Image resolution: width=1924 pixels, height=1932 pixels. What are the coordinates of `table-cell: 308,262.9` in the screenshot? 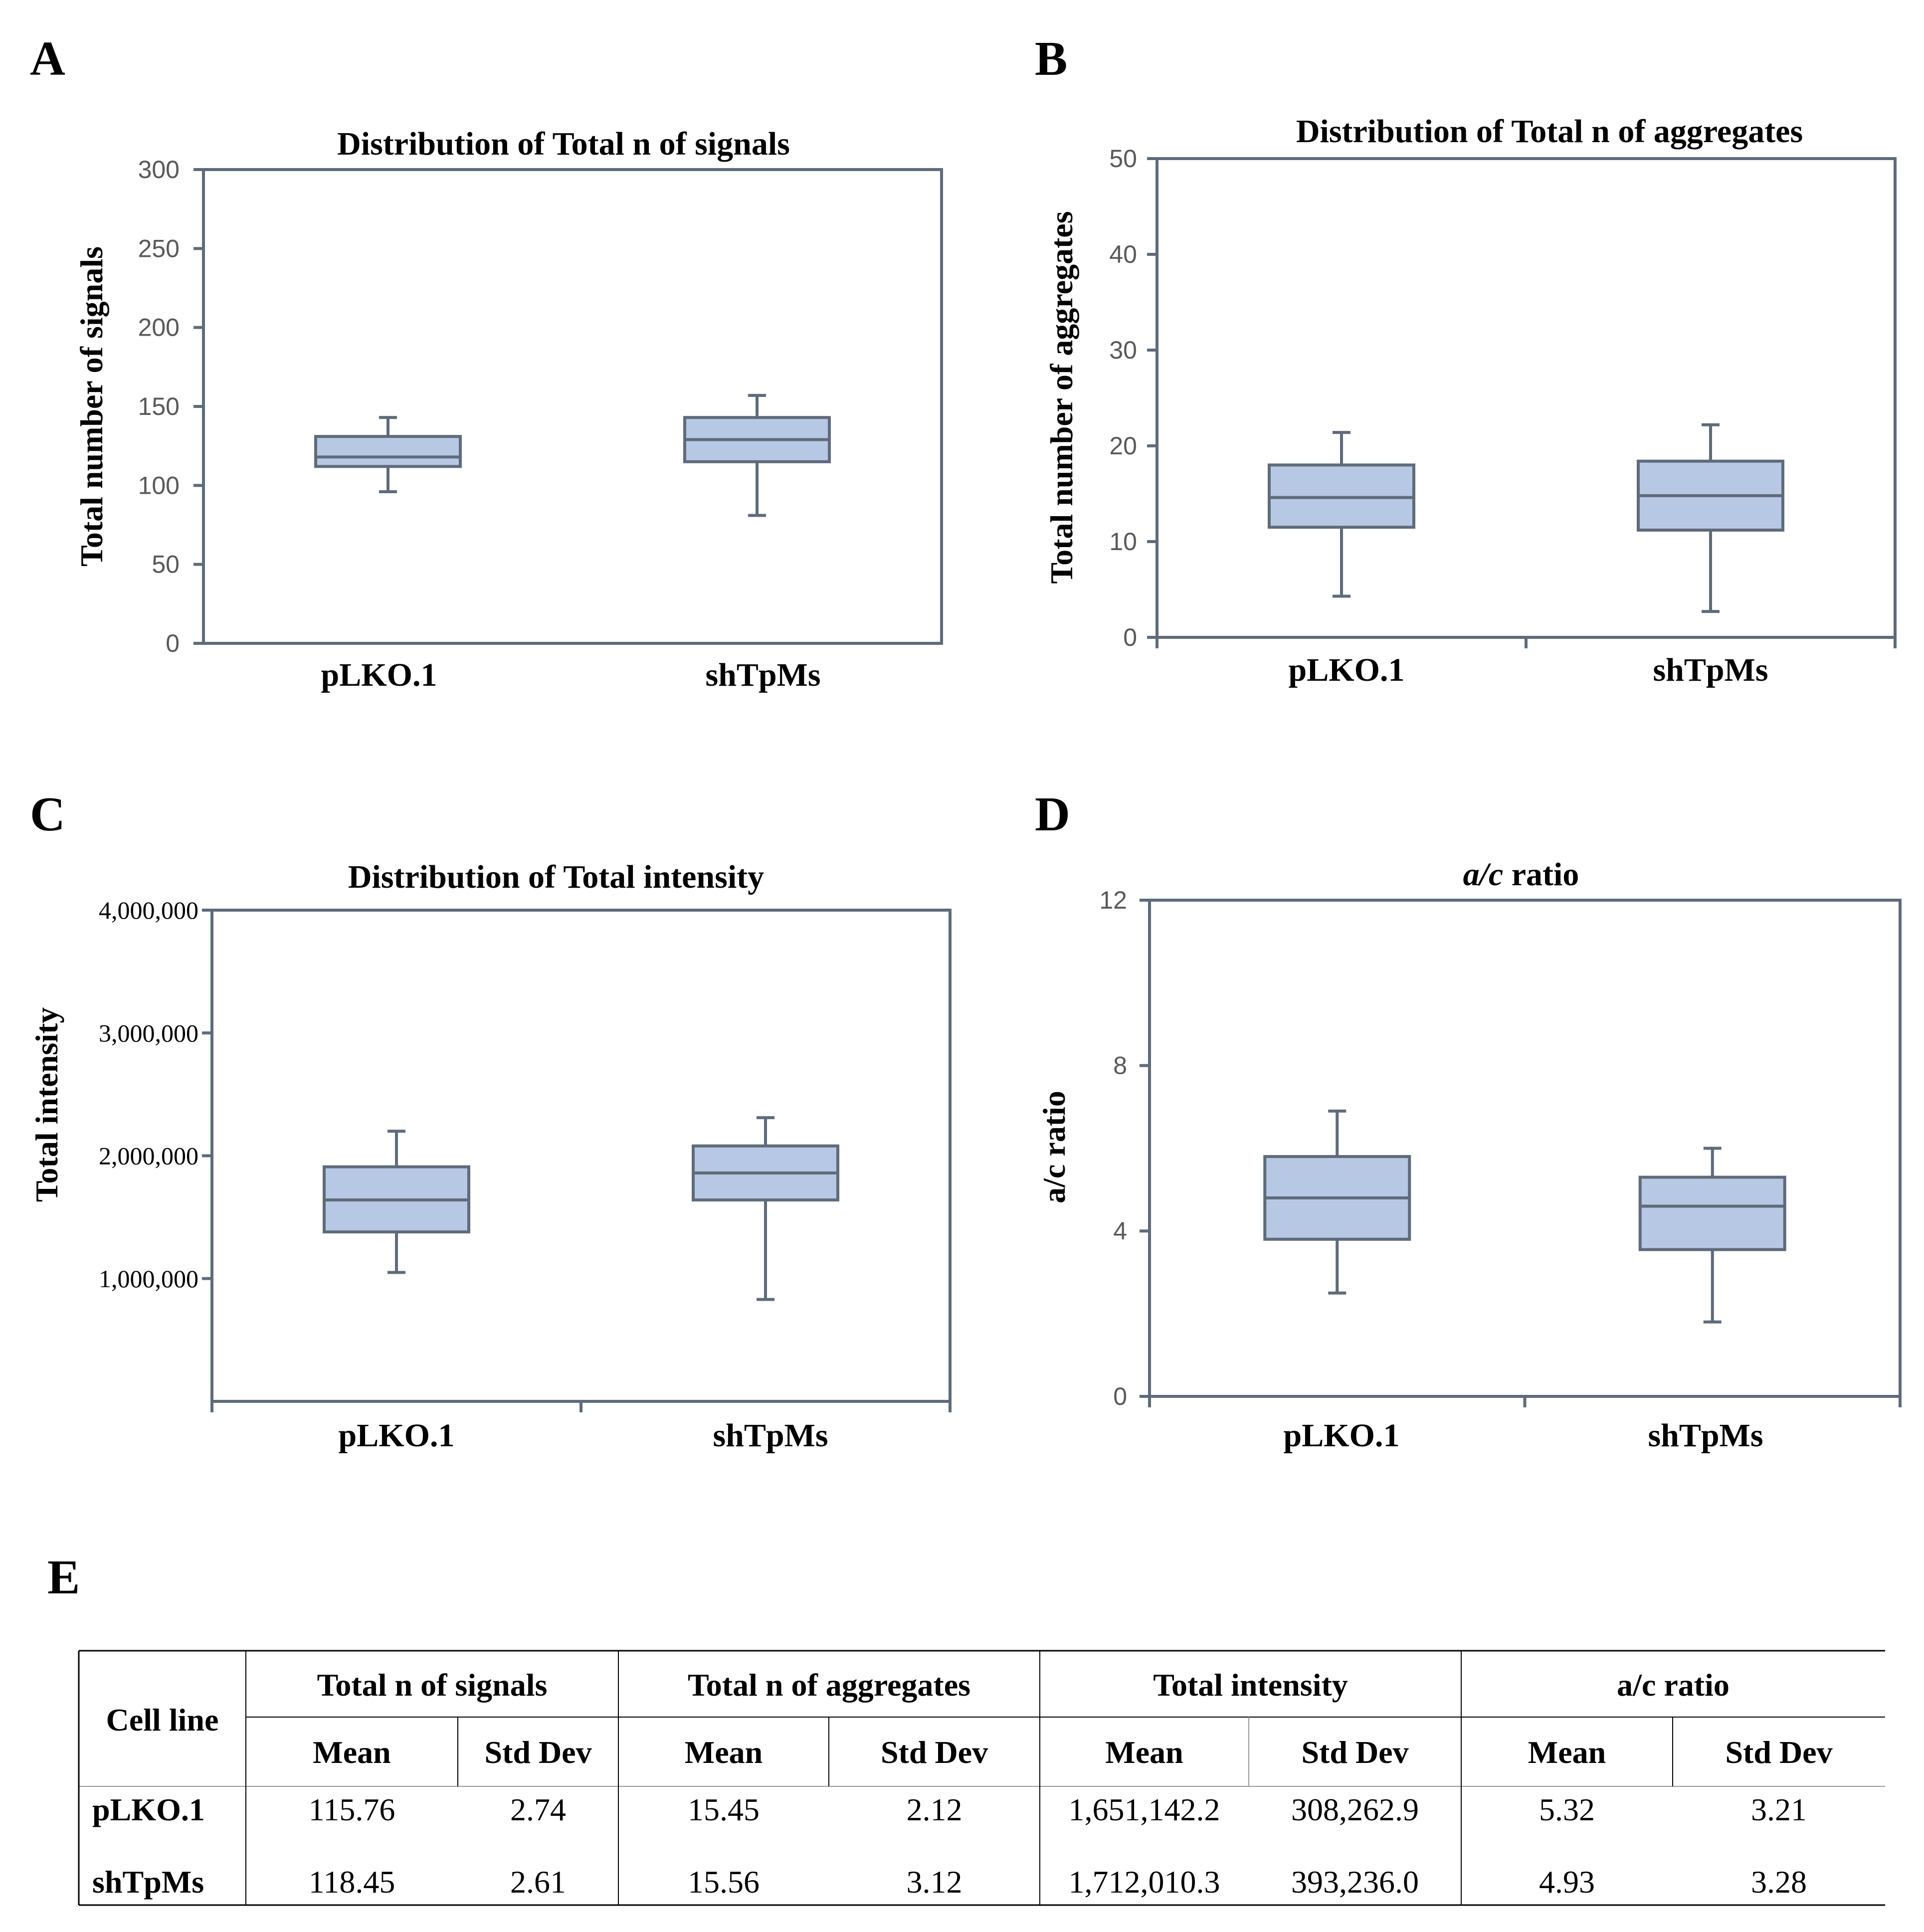 It's located at (1355, 1810).